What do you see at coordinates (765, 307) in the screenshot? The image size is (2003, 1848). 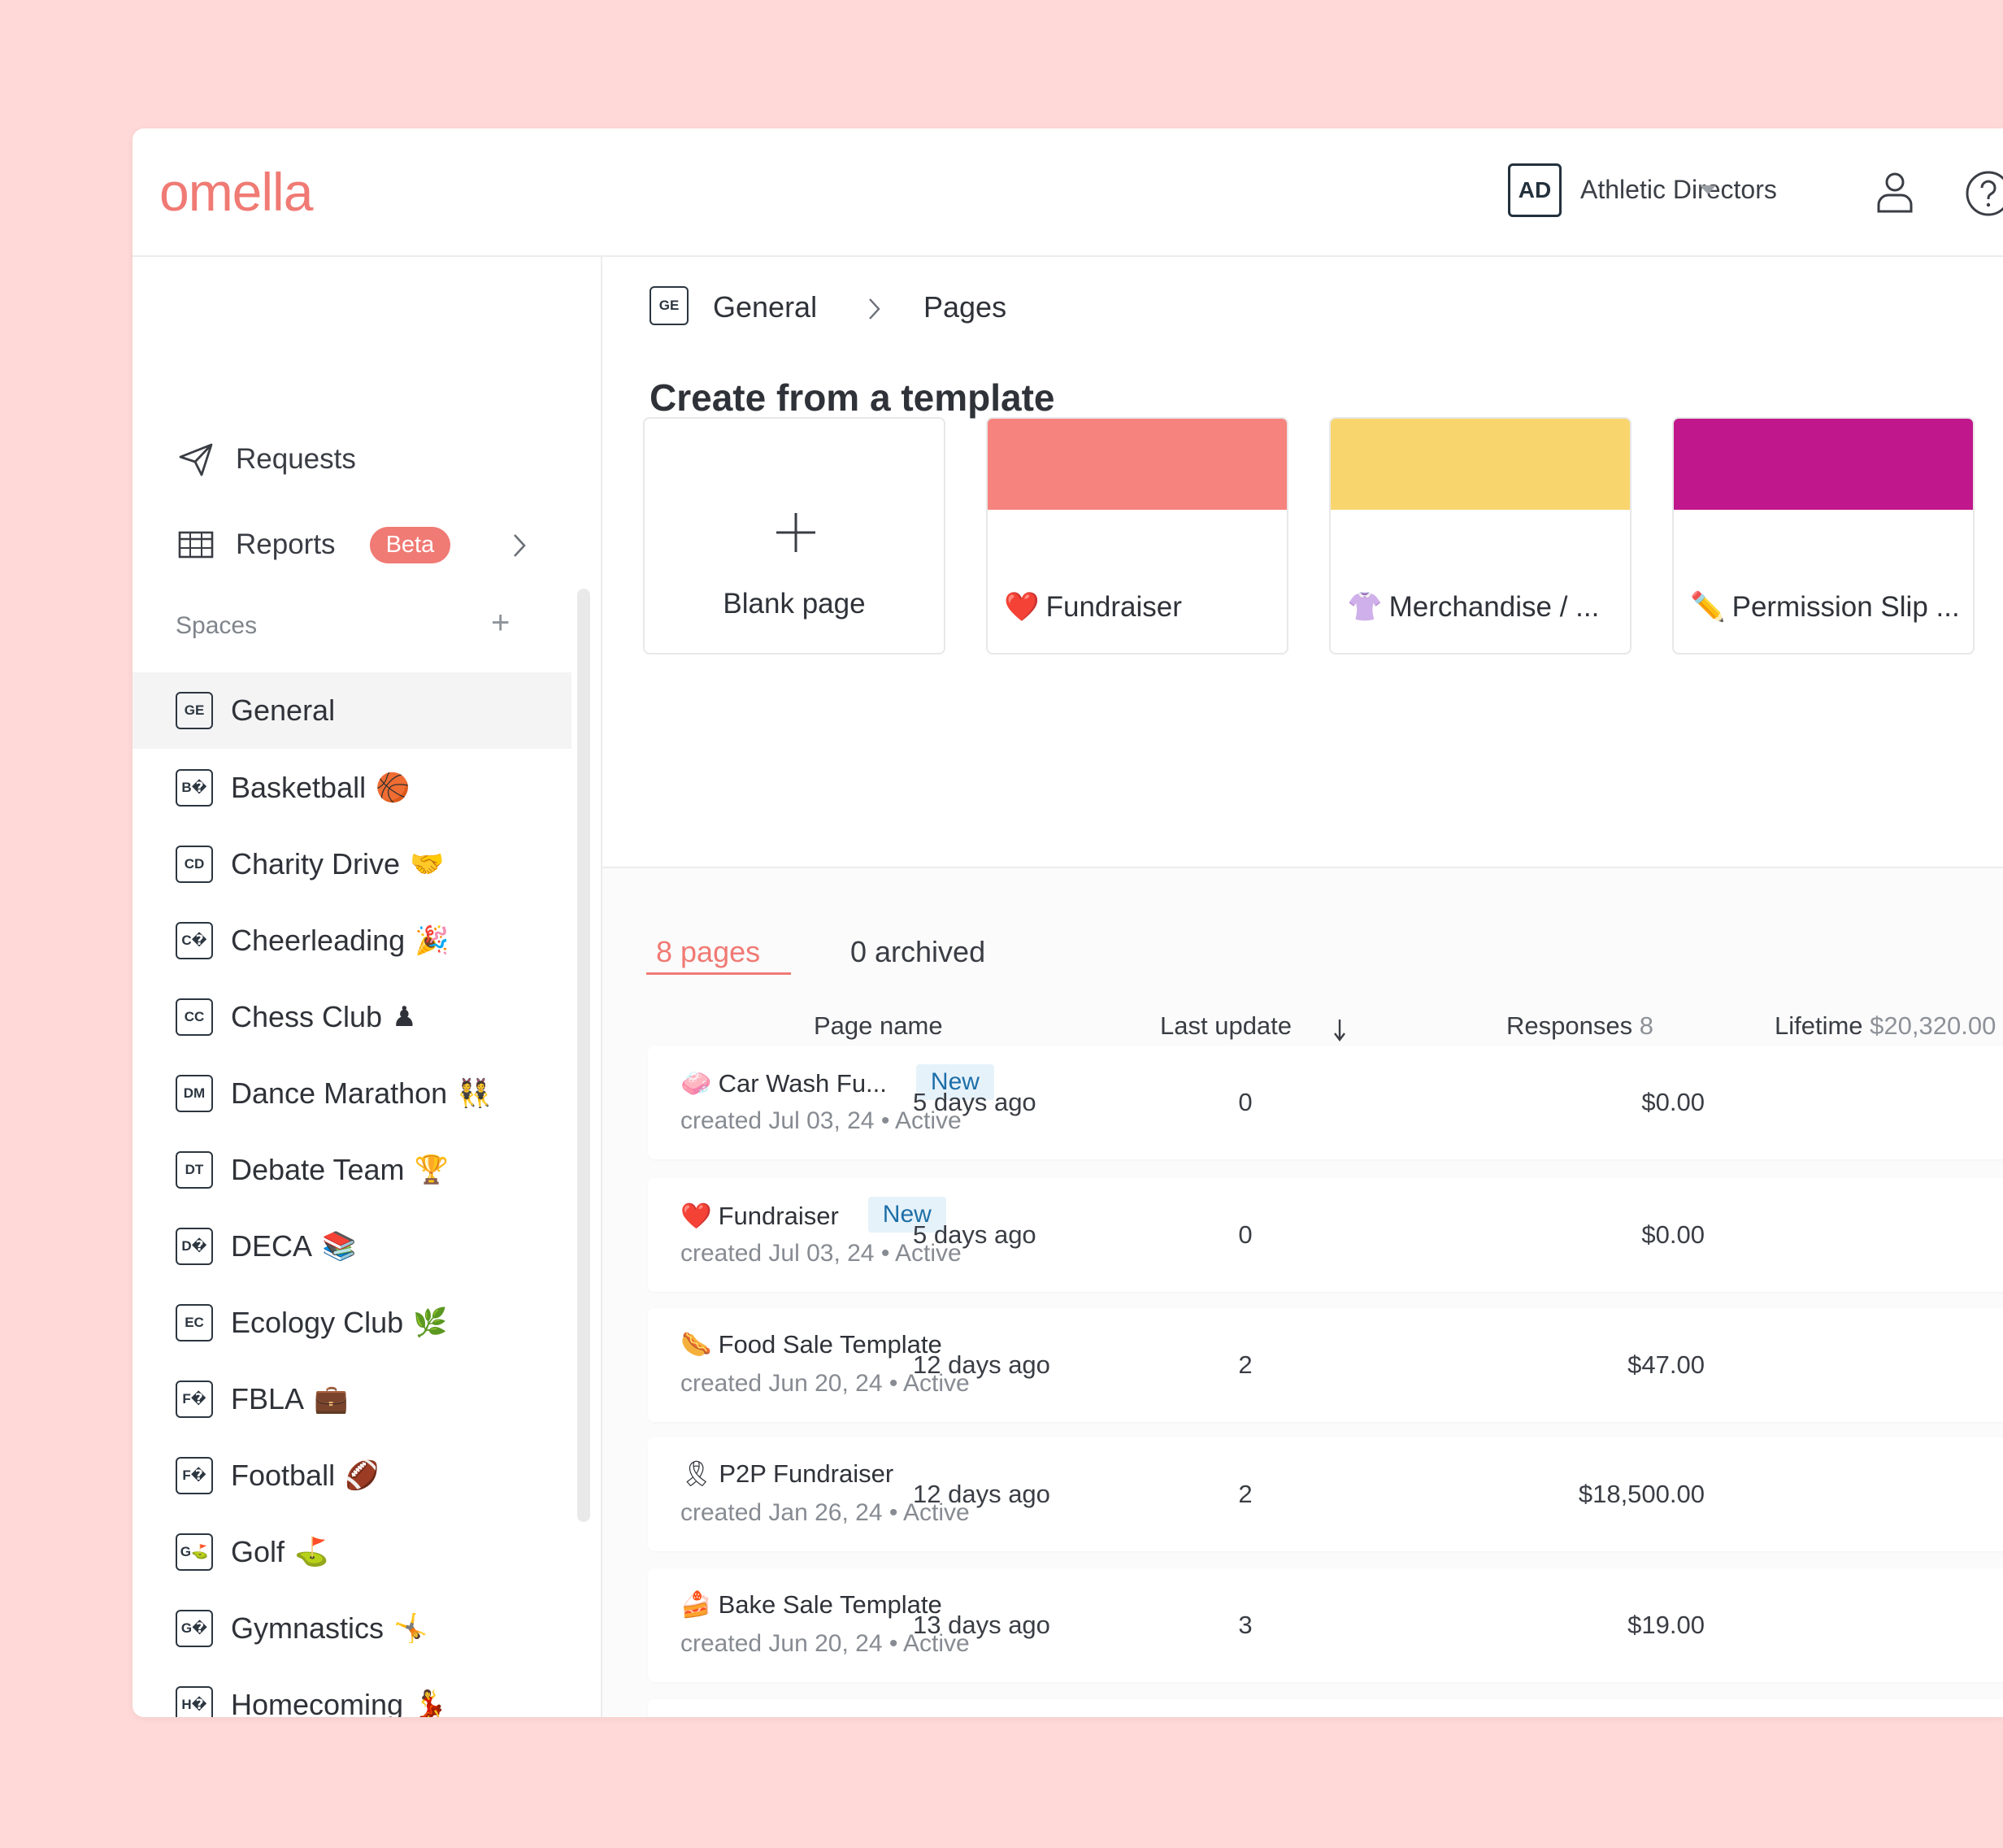 I see `breadcrumb-space: General` at bounding box center [765, 307].